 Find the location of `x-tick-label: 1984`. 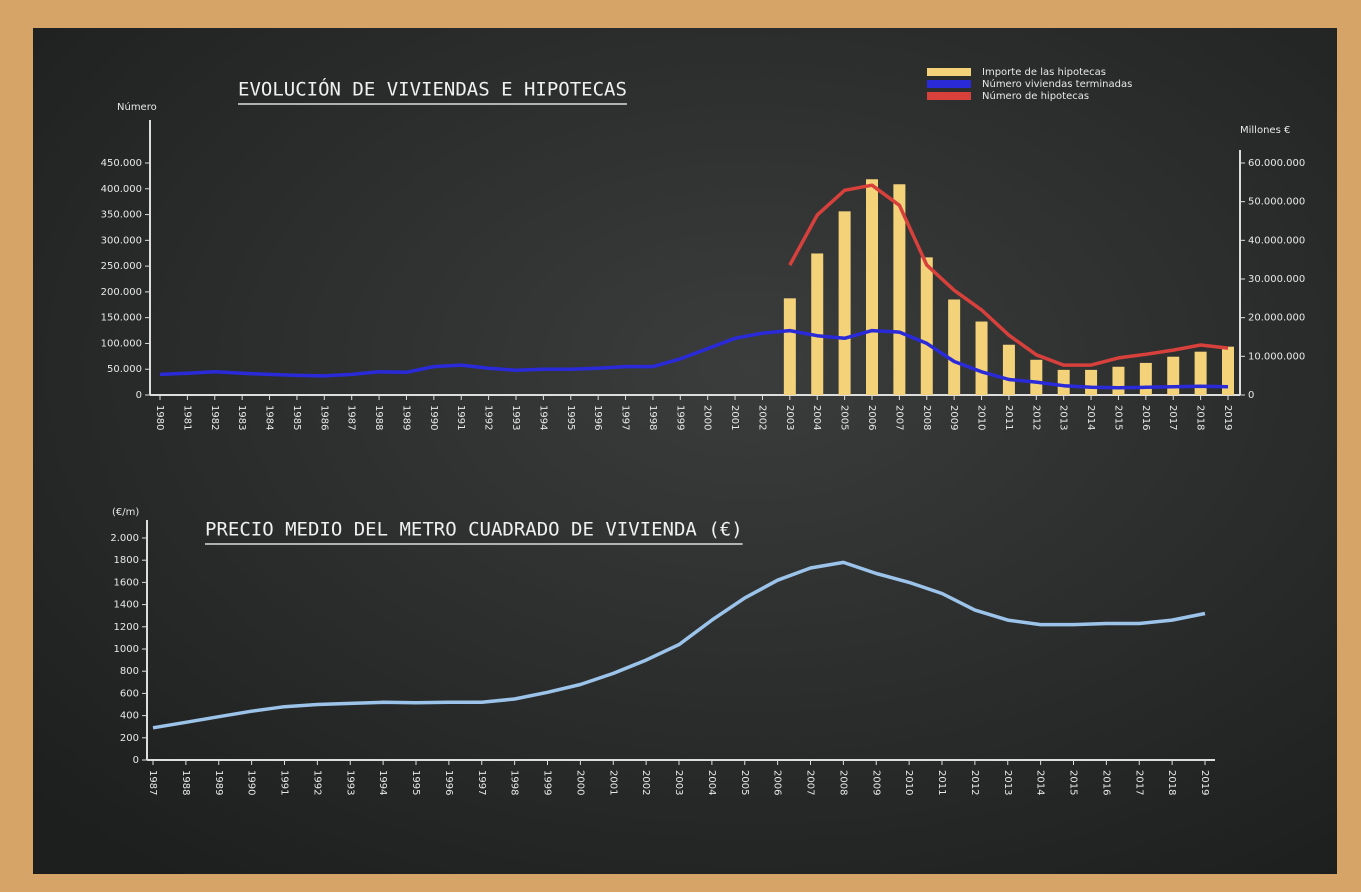

x-tick-label: 1984 is located at coordinates (269, 417).